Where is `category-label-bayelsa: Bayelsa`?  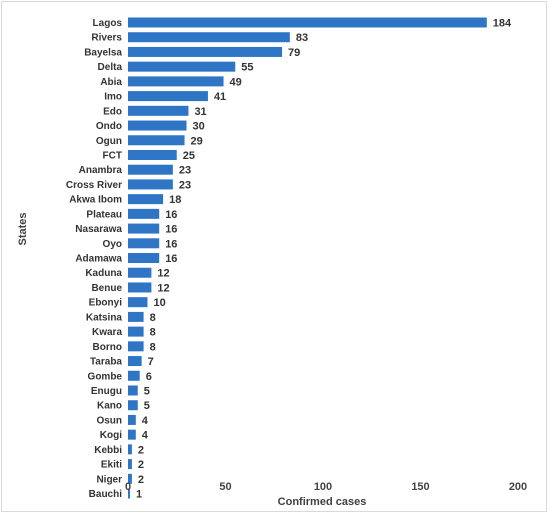 category-label-bayelsa: Bayelsa is located at coordinates (103, 52).